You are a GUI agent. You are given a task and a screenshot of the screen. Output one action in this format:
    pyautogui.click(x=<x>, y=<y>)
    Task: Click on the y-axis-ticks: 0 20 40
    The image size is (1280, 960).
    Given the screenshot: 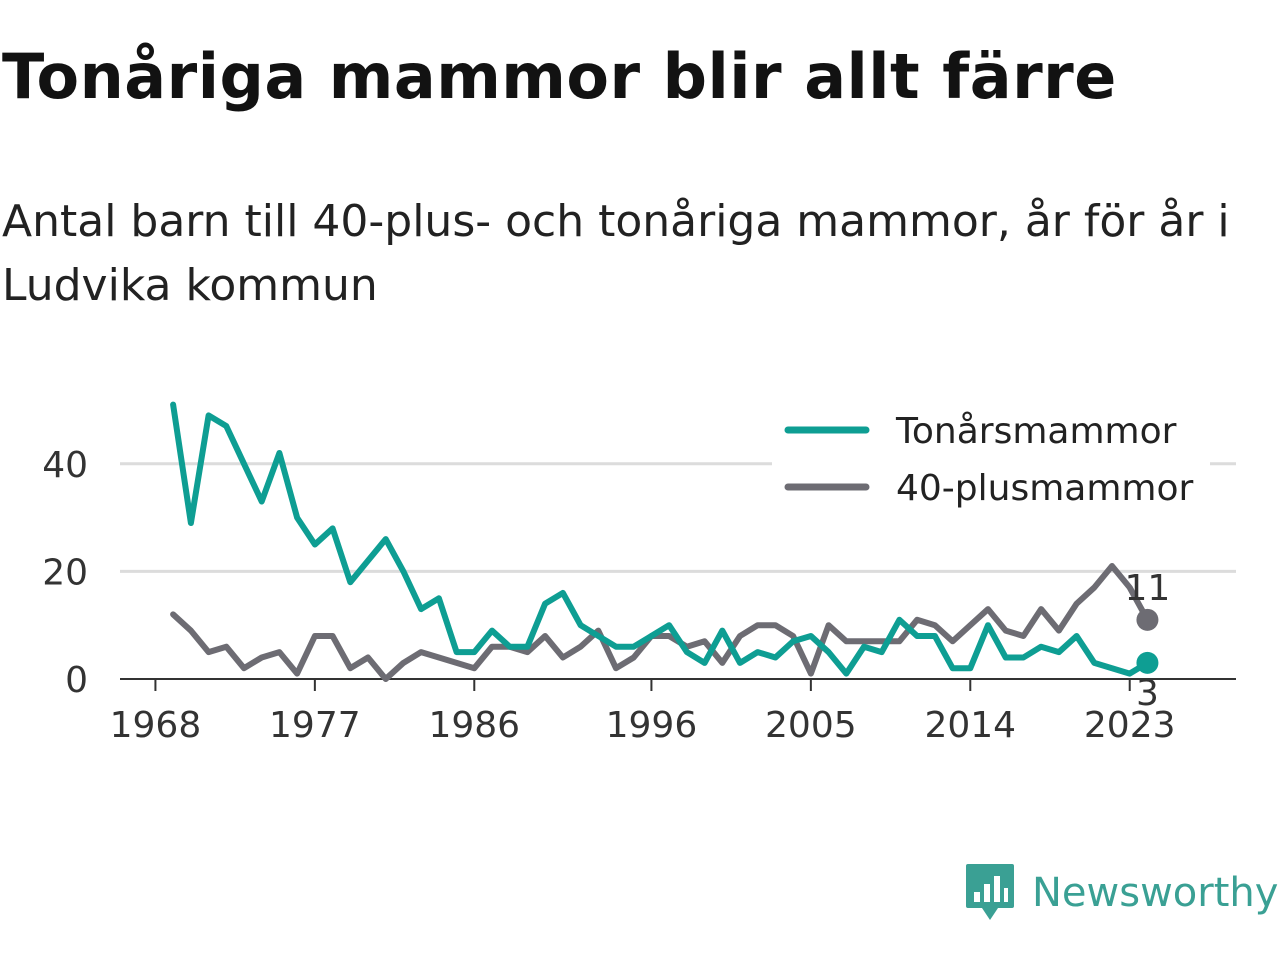 What is the action you would take?
    pyautogui.click(x=65, y=573)
    